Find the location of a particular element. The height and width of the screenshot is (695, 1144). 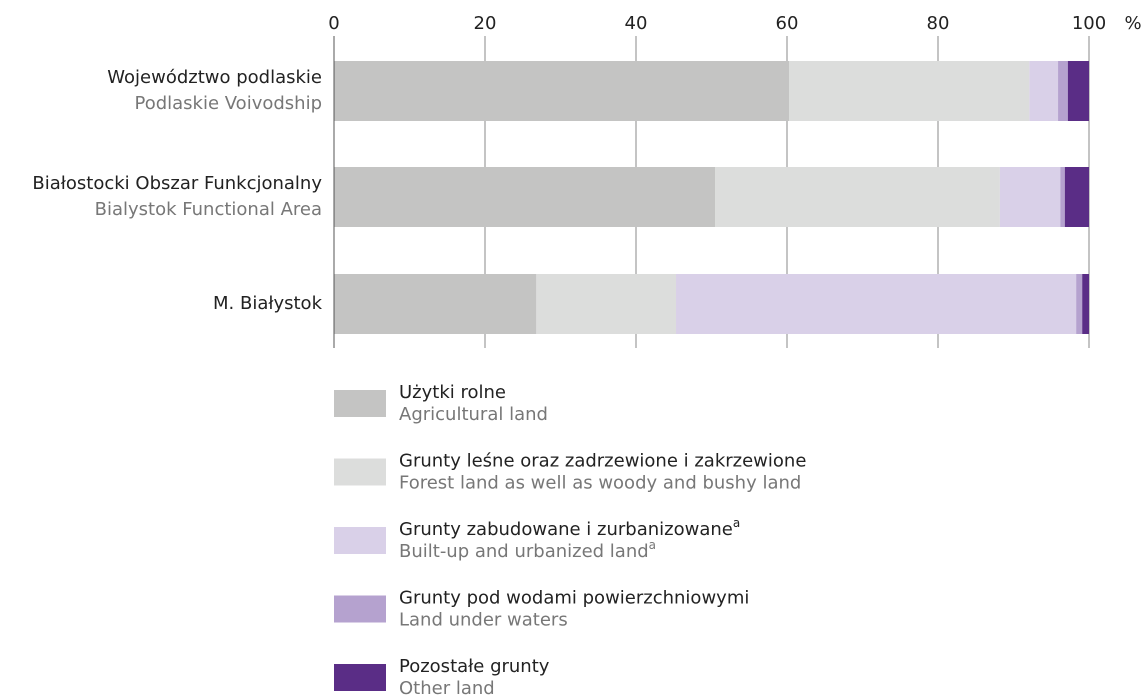

x-tick-label: 60 is located at coordinates (787, 23).